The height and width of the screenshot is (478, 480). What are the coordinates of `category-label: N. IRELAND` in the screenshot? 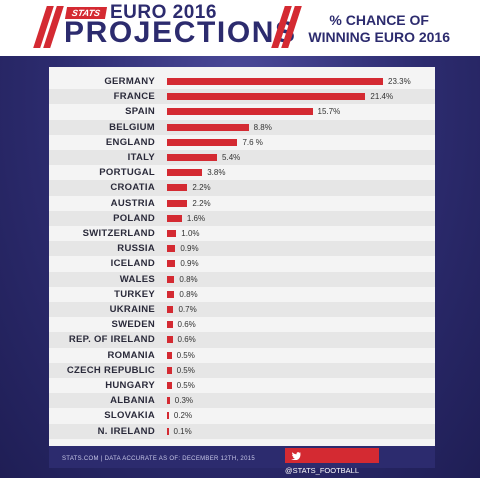 It's located at (126, 431).